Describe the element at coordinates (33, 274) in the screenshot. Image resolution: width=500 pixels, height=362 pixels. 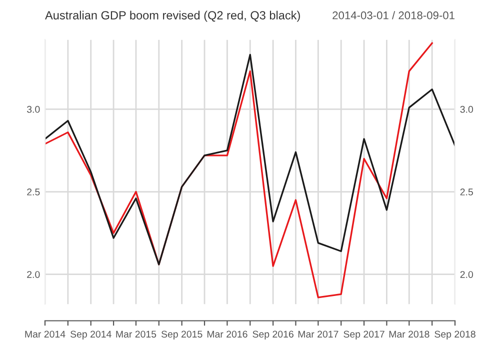
I see `y-tick-label: 2.0` at that location.